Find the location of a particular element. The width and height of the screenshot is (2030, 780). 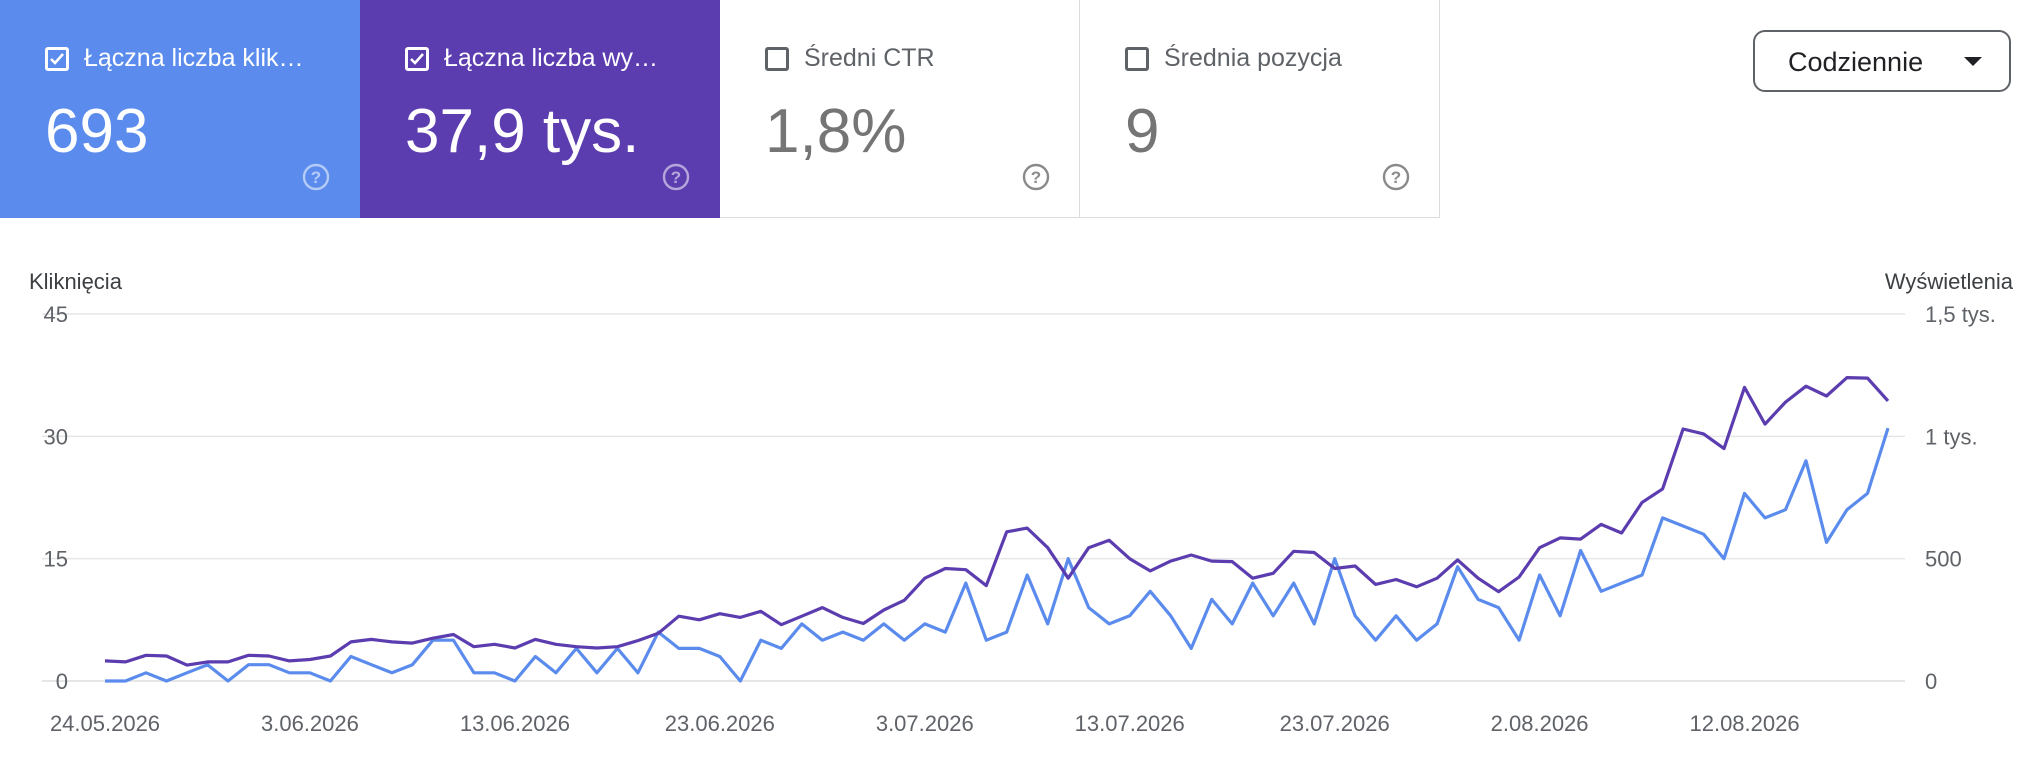

x-tick-label: 23.07.2026 is located at coordinates (1335, 723).